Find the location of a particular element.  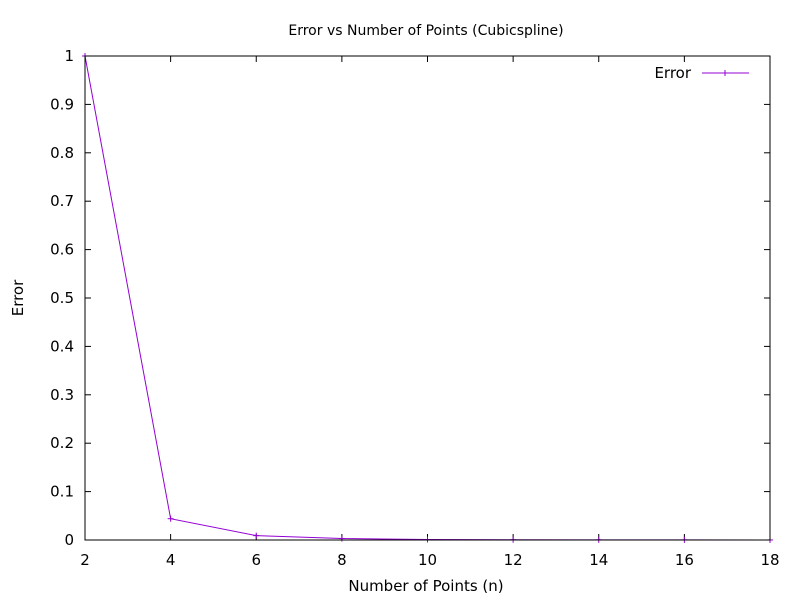

x-tick-label: 2 is located at coordinates (85, 560).